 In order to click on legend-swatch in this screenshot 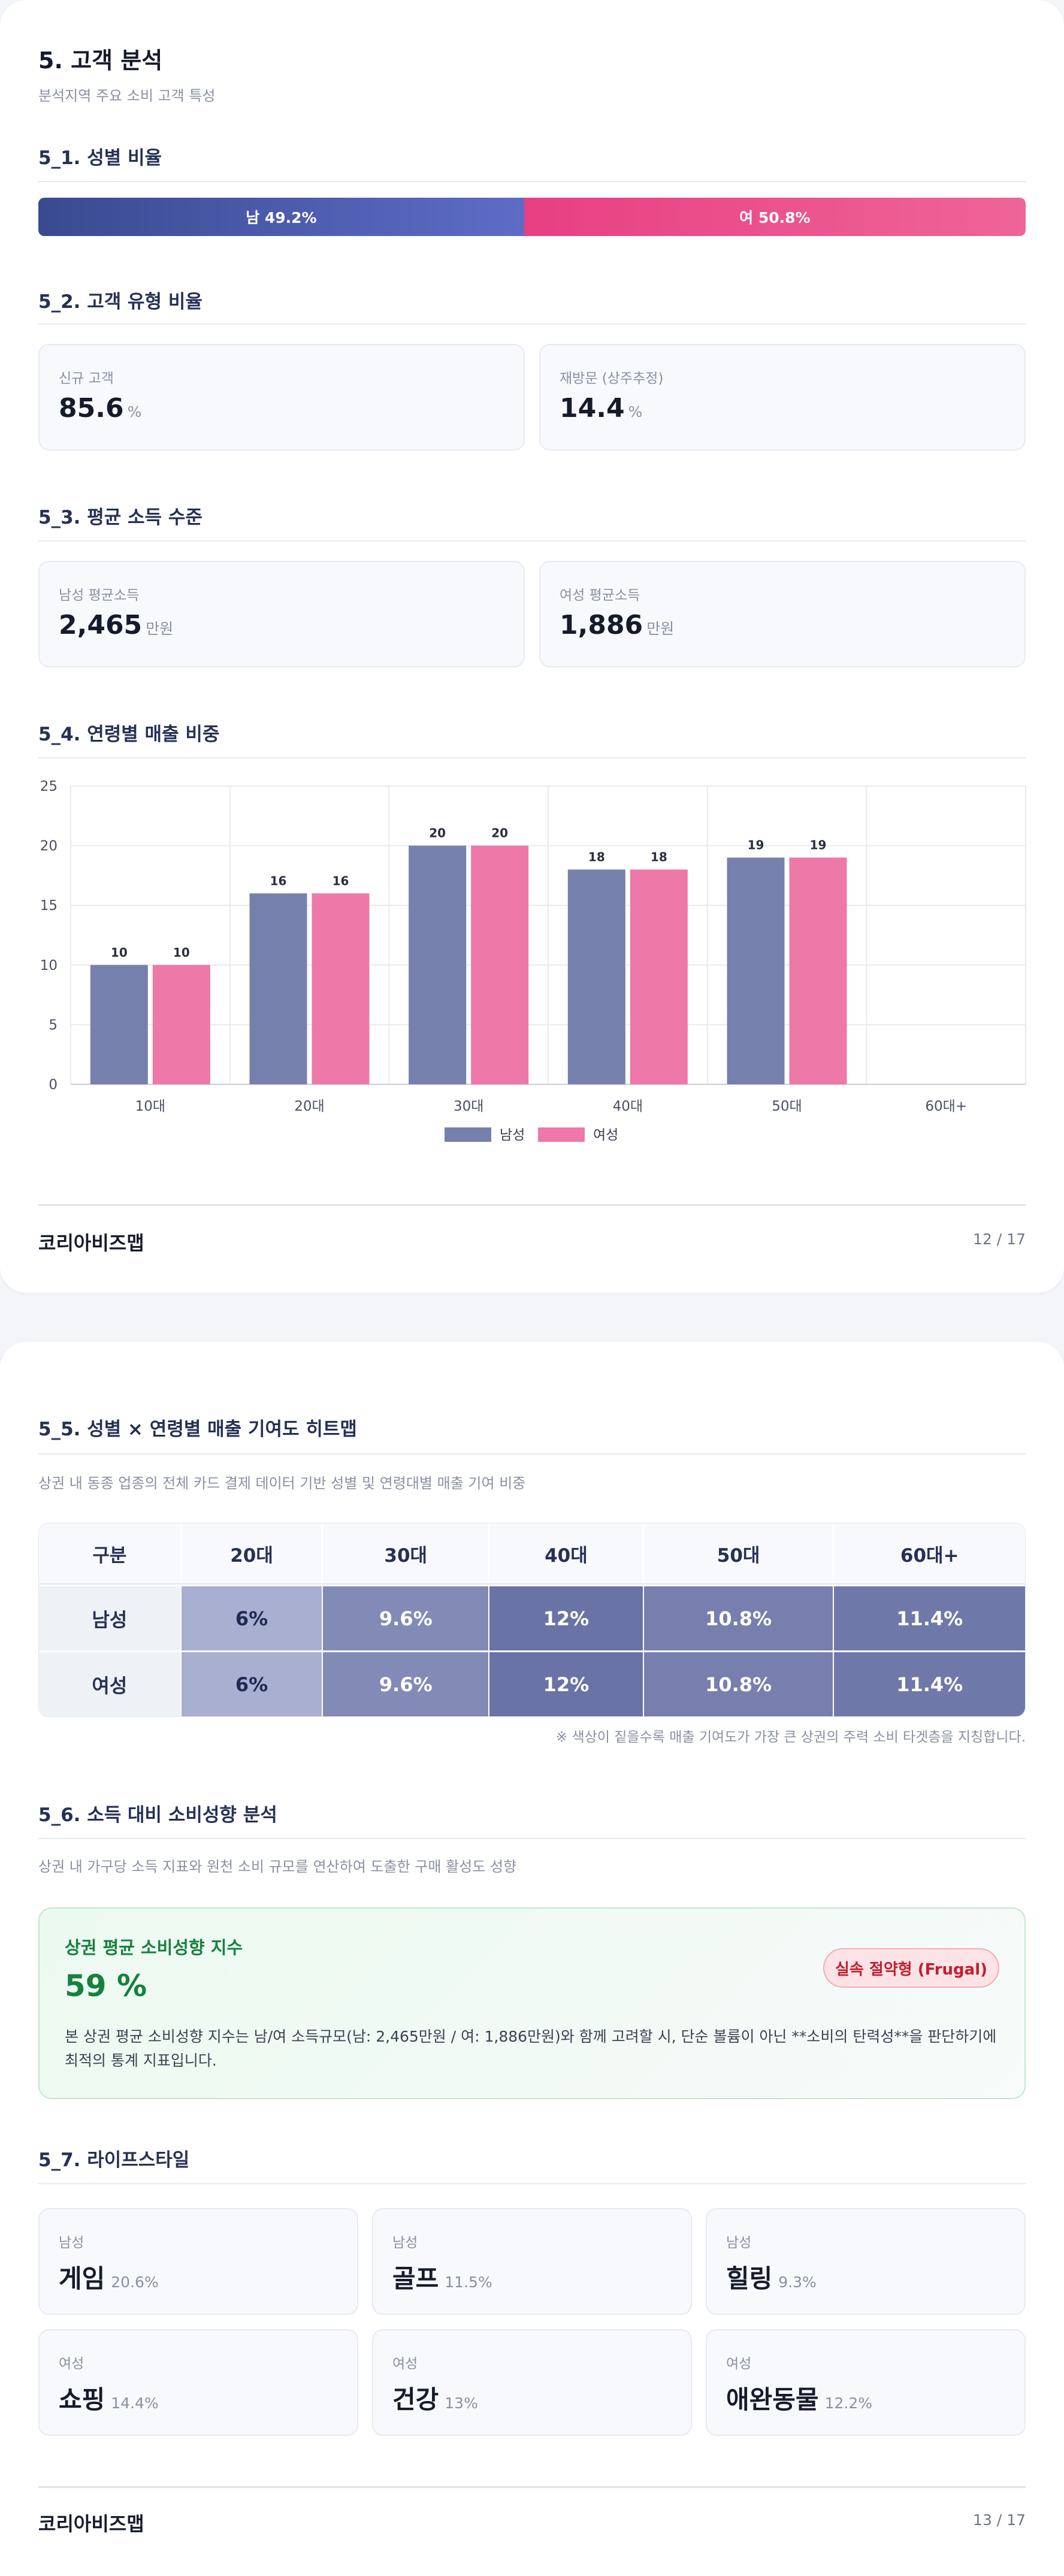, I will do `click(468, 1134)`.